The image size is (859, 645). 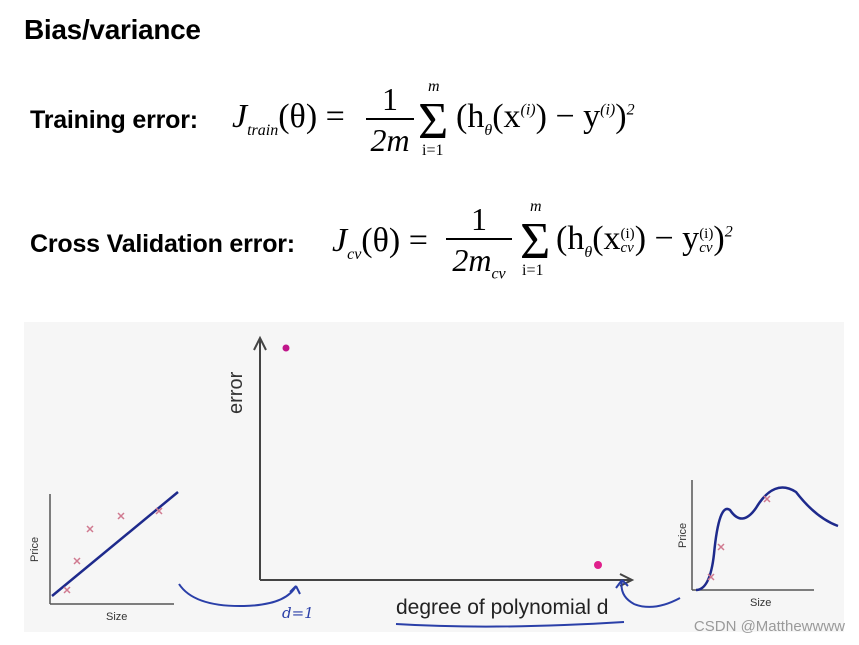 I want to click on right-arrow-stroke, so click(x=648, y=593).